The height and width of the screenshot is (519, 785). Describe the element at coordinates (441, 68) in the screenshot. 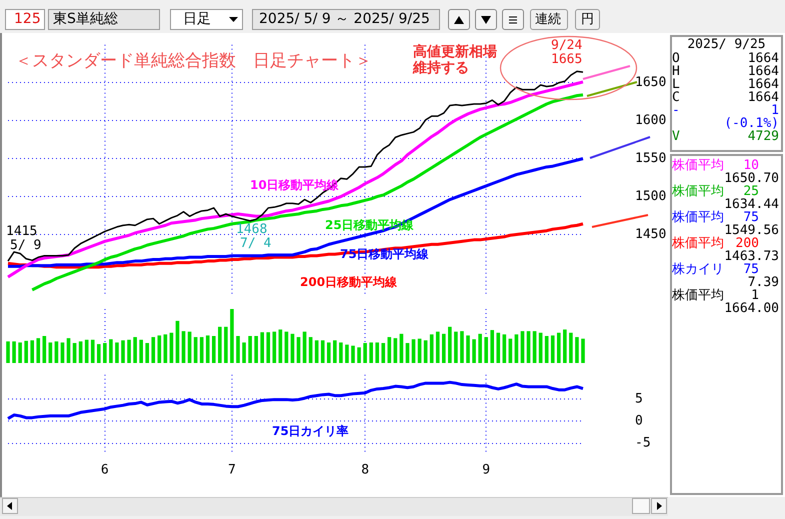

I see `annotation: 維持する` at that location.